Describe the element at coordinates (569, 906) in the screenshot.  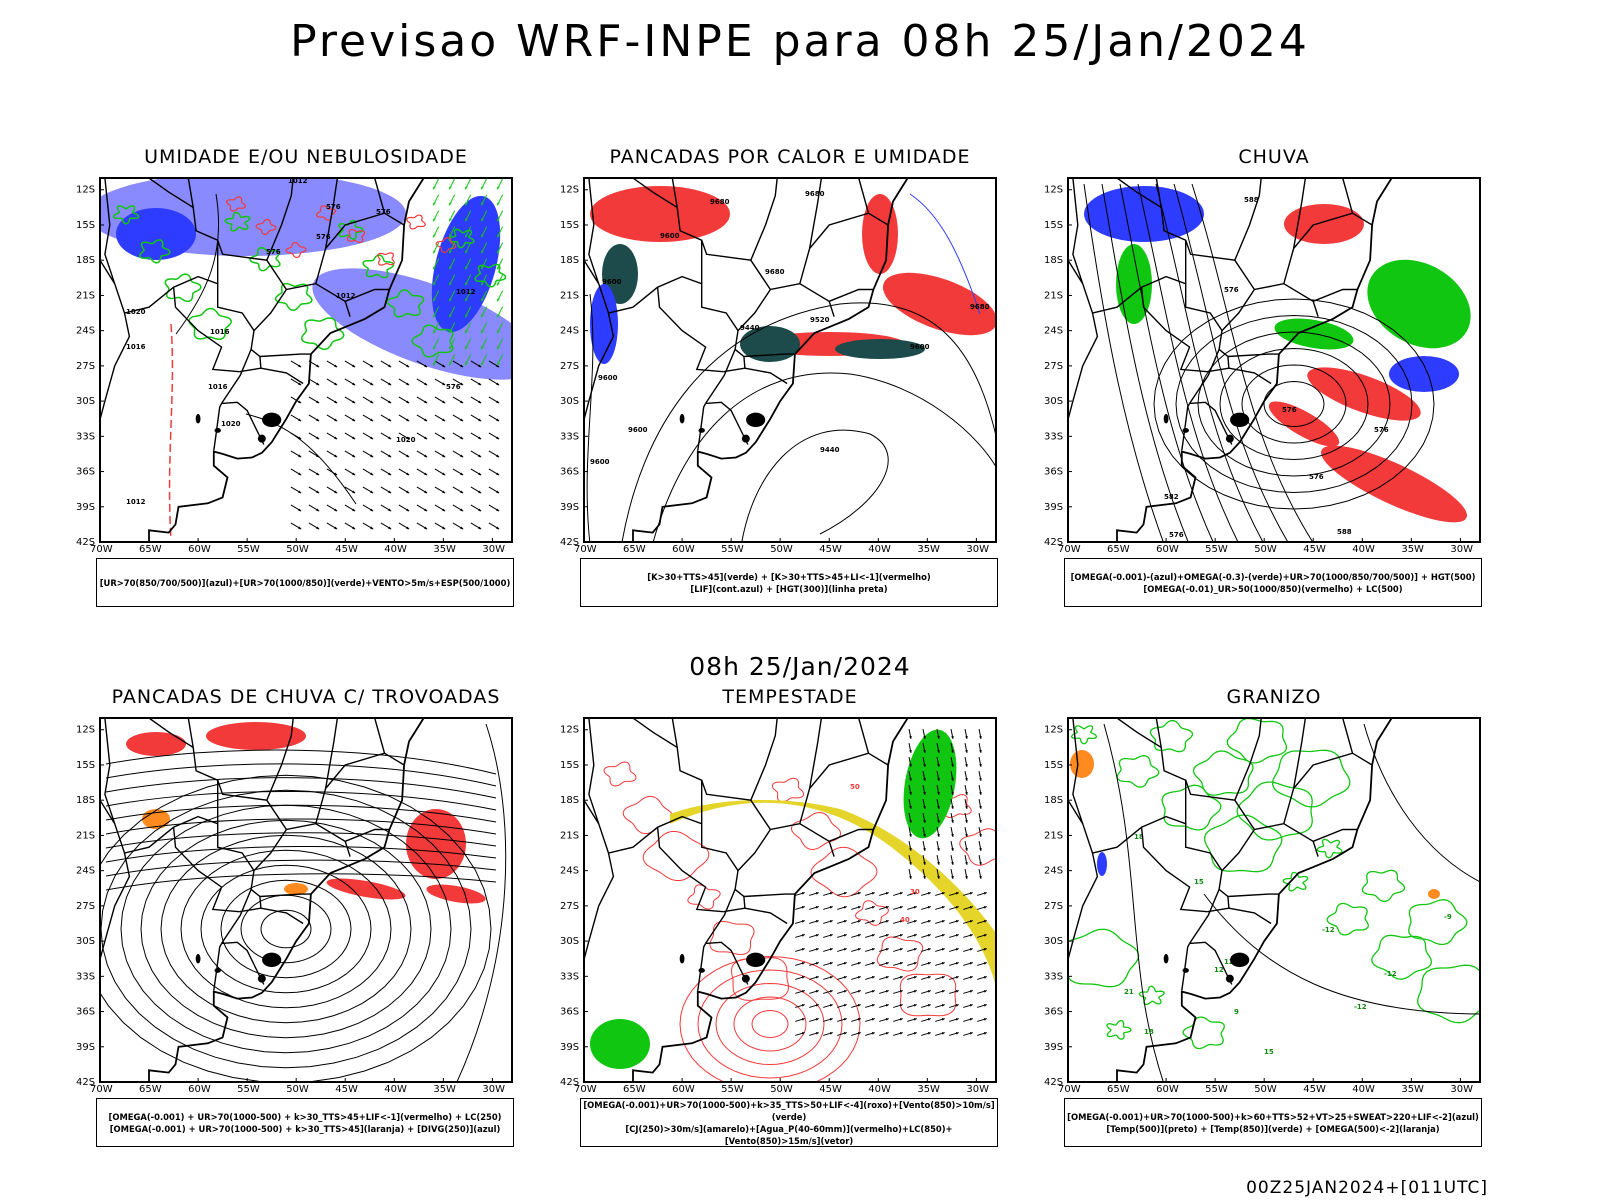
I see `lat-tick-label: 27S` at that location.